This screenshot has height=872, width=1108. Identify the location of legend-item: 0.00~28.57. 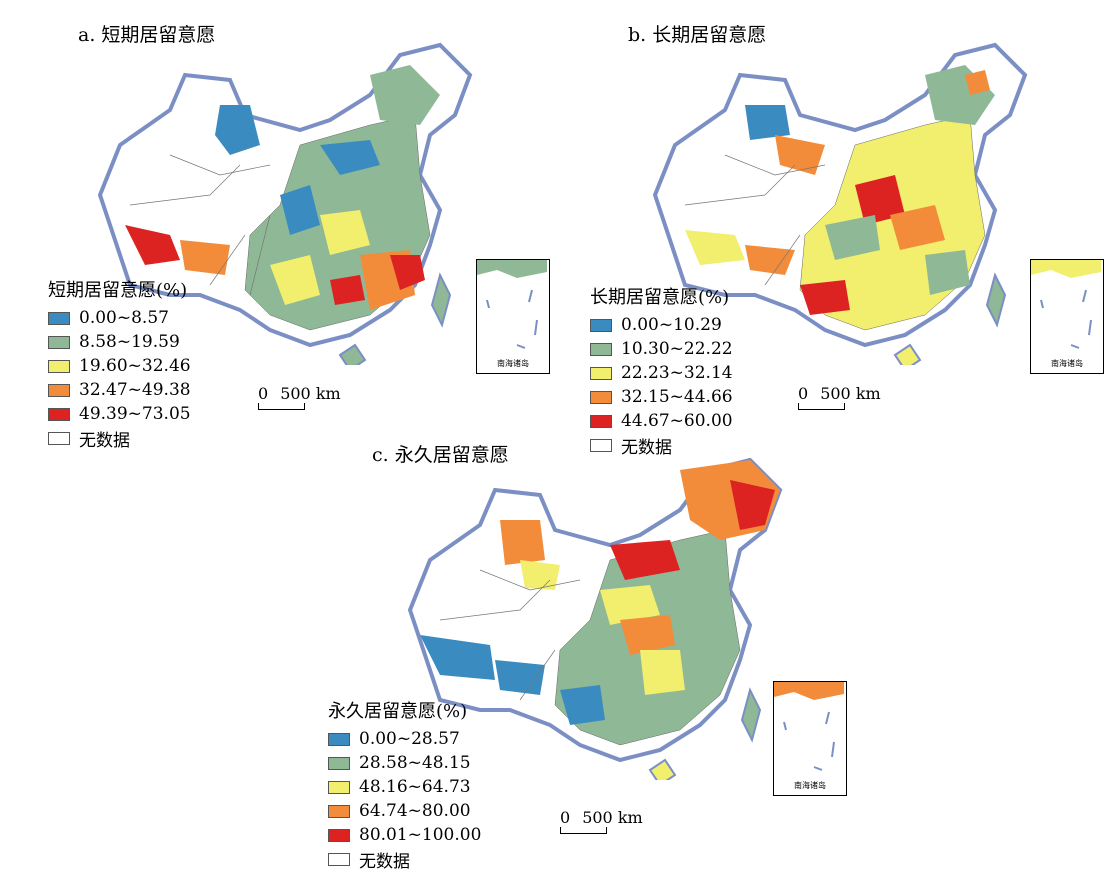
(404, 739).